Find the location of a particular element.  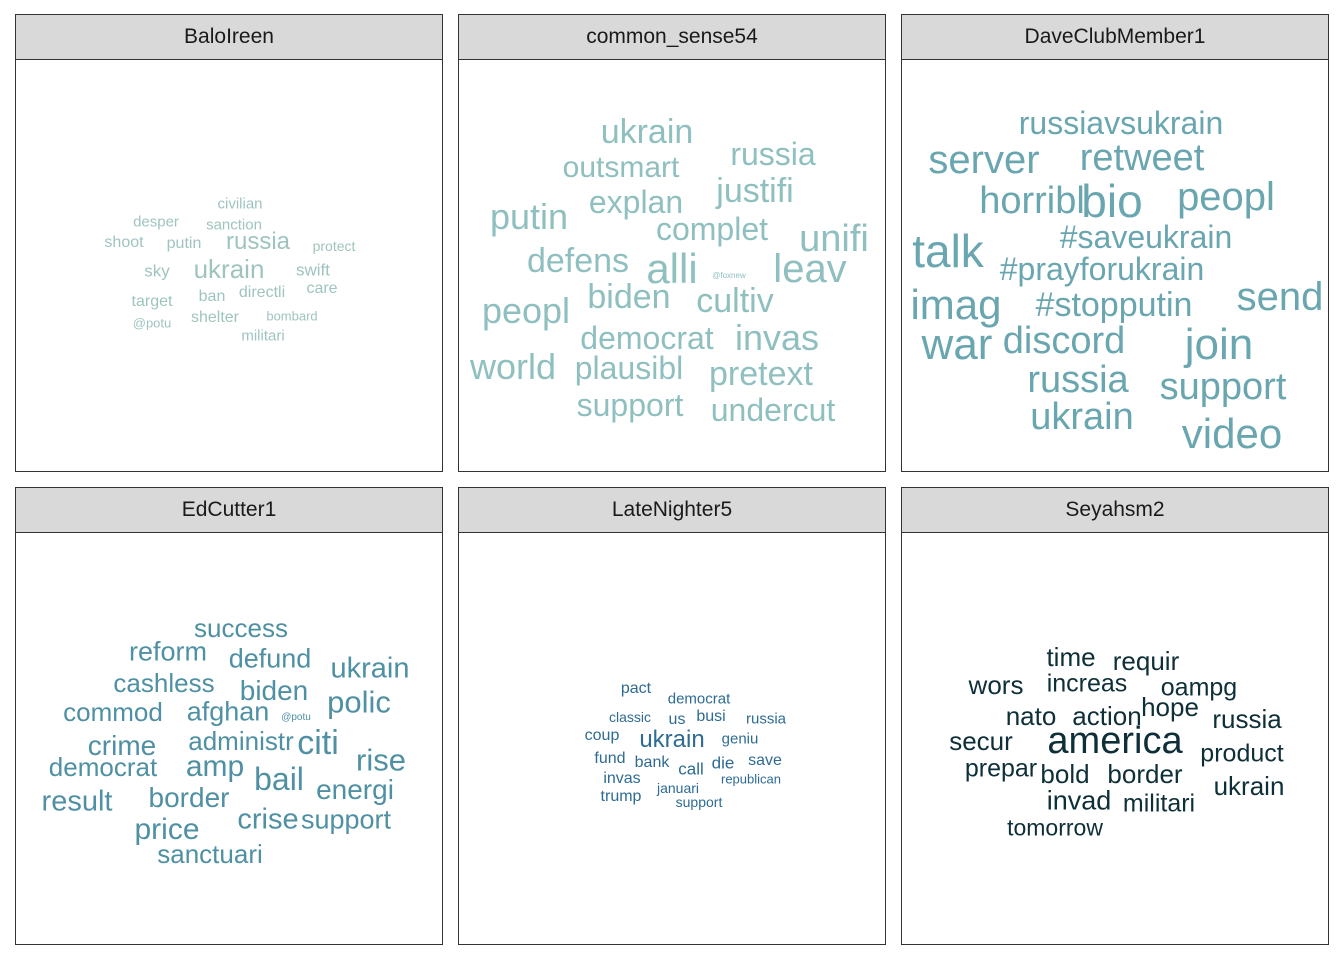

word-sanction: sanction is located at coordinates (234, 225).